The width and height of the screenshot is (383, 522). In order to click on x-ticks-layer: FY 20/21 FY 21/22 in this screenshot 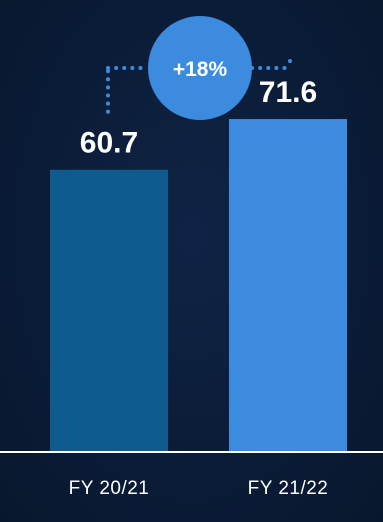, I will do `click(199, 488)`.